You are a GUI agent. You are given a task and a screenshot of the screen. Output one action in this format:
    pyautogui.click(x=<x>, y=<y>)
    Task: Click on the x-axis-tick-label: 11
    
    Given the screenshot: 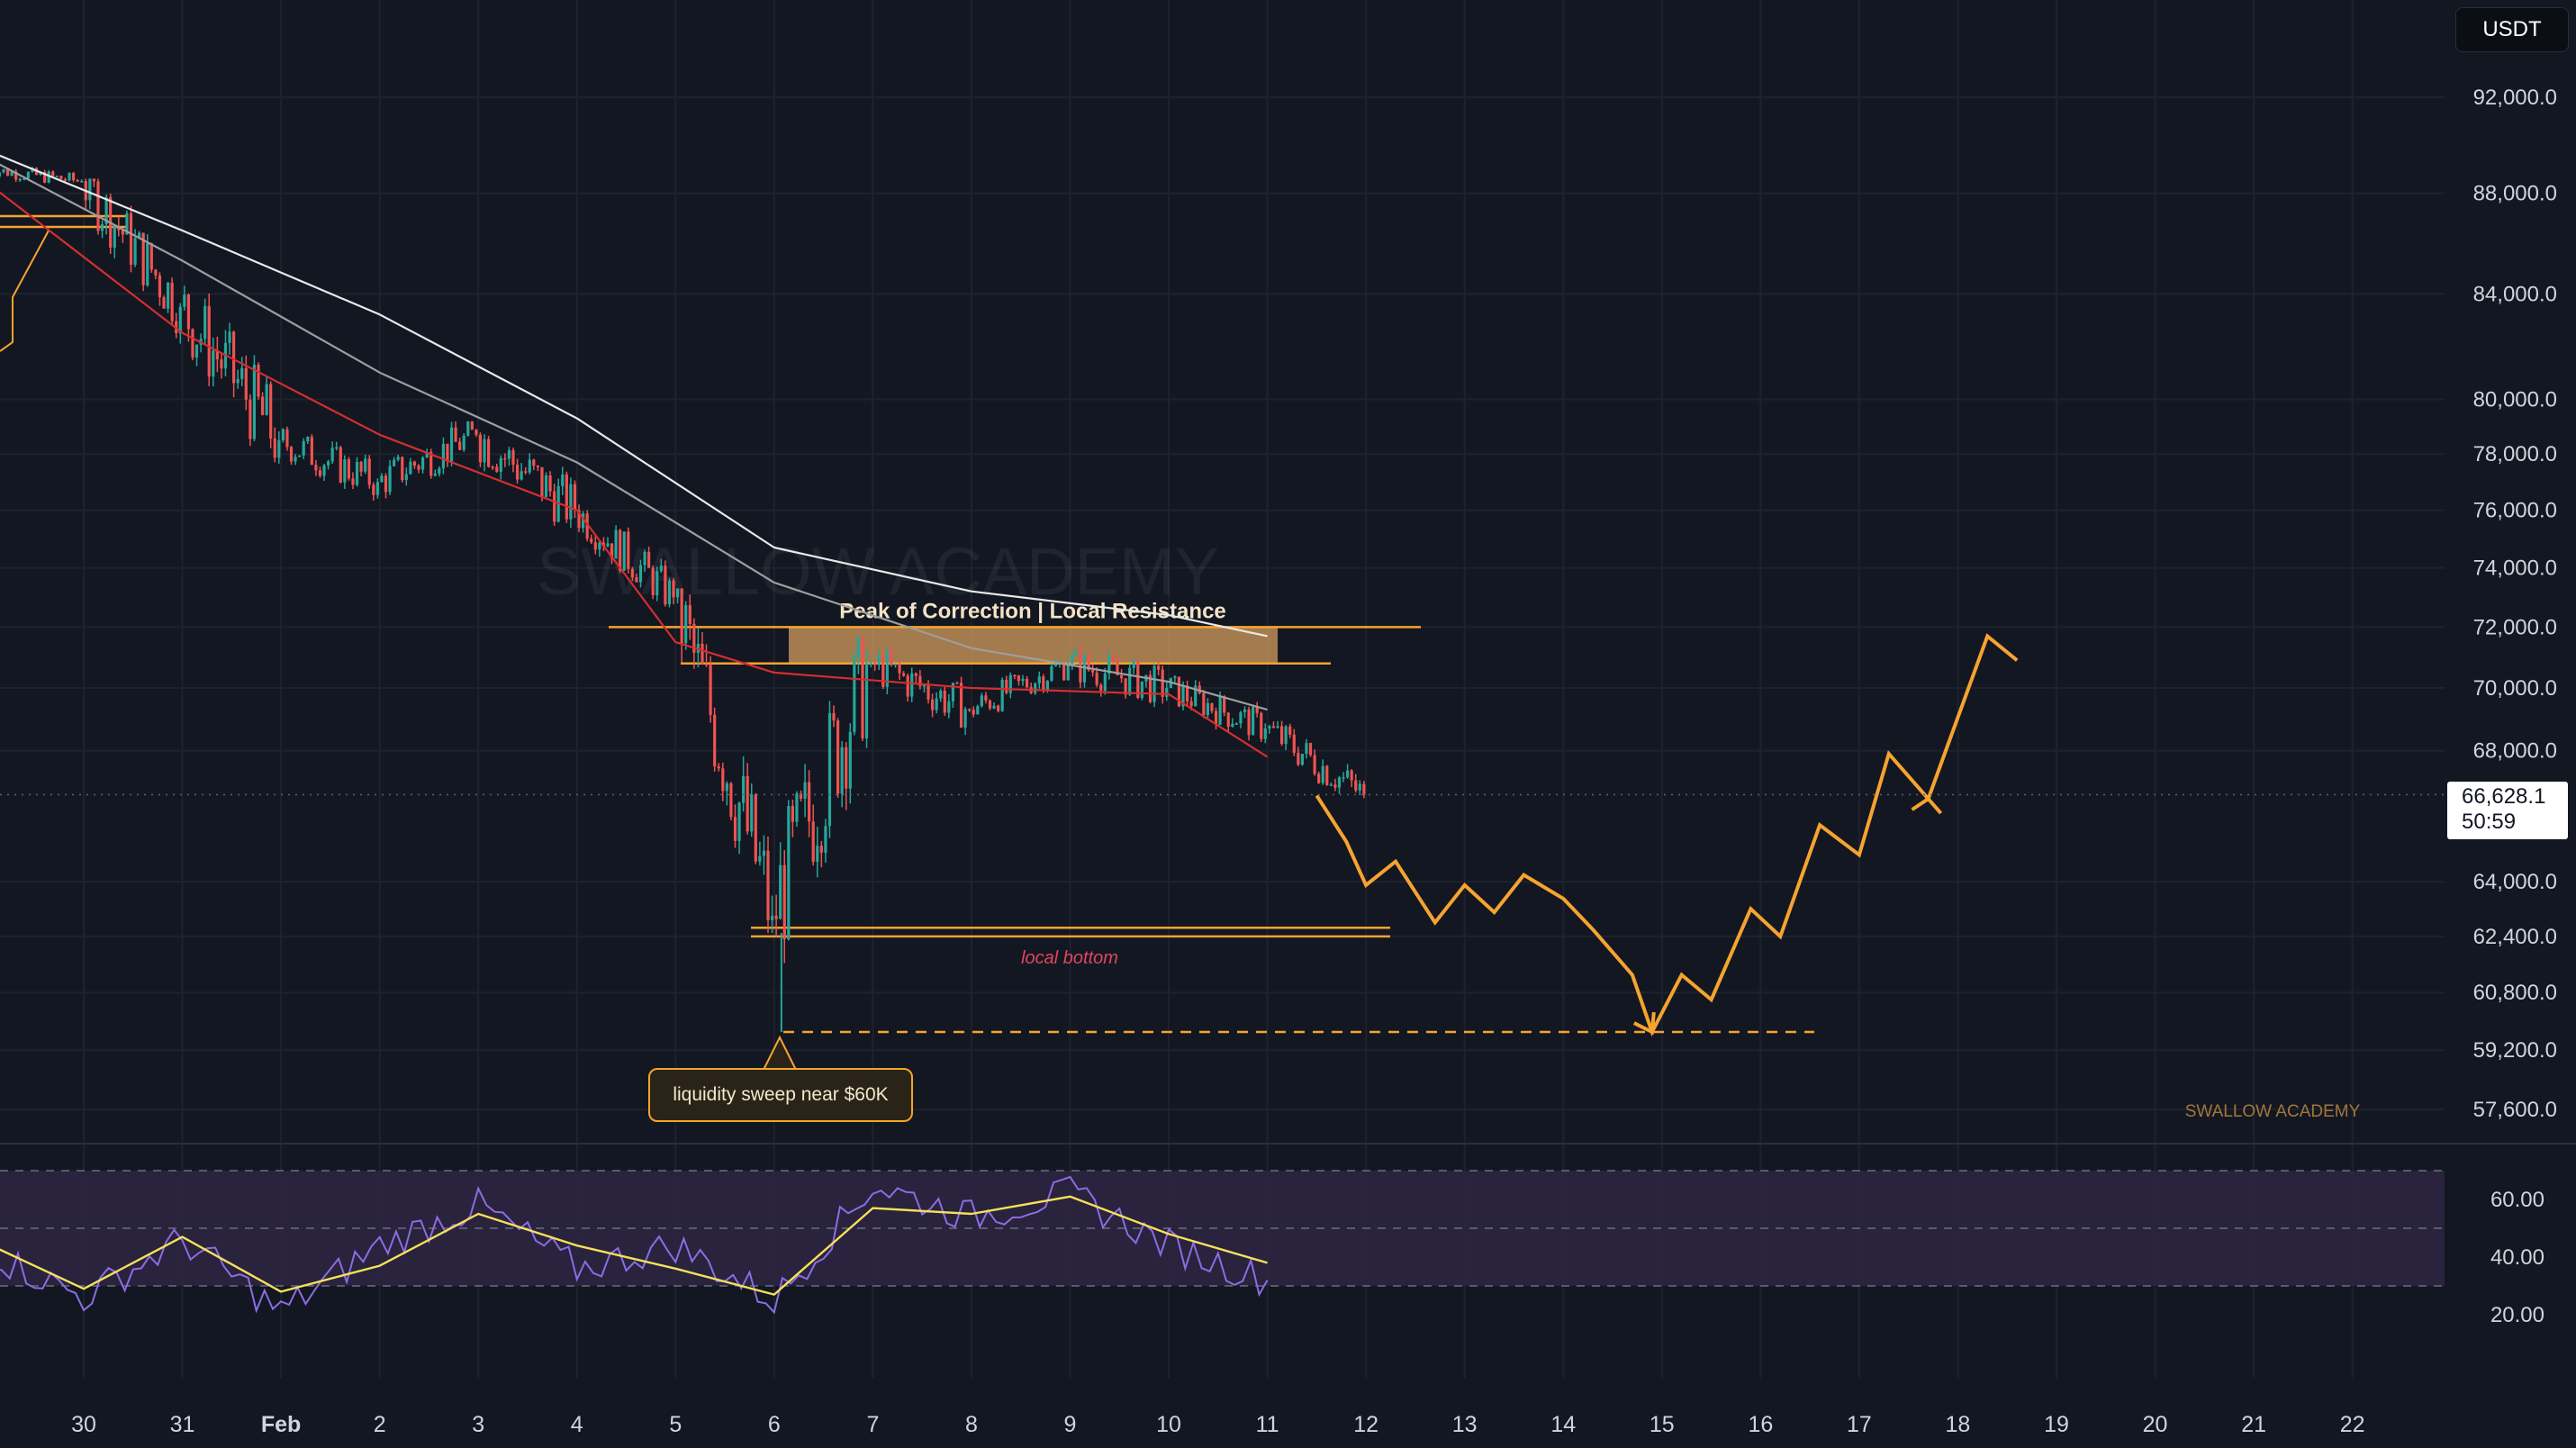 What is the action you would take?
    pyautogui.click(x=1267, y=1424)
    